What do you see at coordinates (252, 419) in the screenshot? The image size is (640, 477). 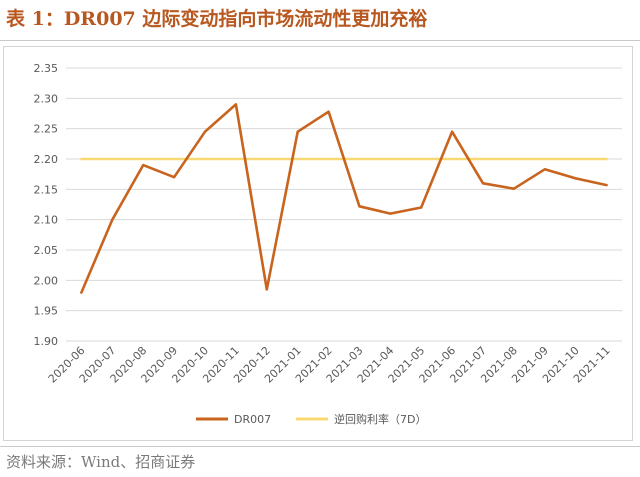 I see `legend-label: DR007` at bounding box center [252, 419].